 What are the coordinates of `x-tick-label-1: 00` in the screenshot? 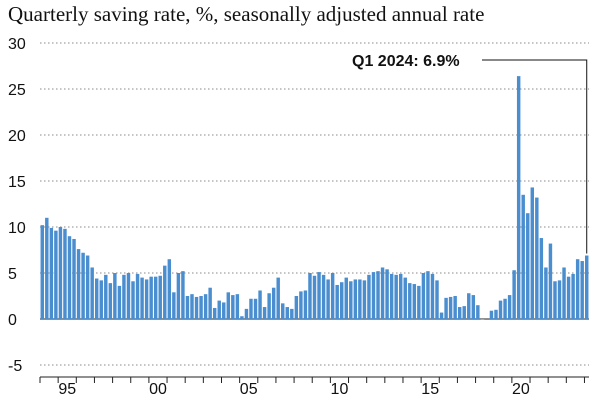 It's located at (158, 389).